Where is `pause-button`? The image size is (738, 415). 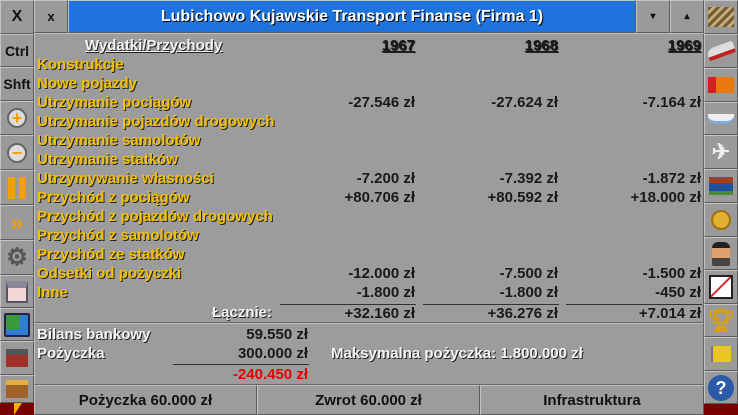
pause-button is located at coordinates (17, 187).